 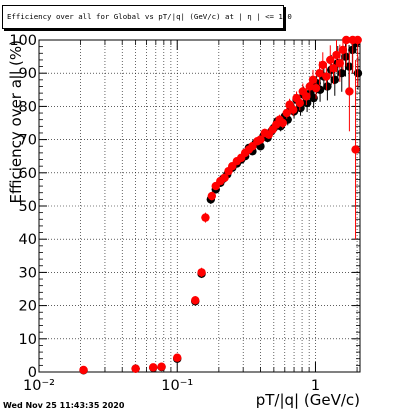 I want to click on y-tick-label: 20, so click(x=28, y=307).